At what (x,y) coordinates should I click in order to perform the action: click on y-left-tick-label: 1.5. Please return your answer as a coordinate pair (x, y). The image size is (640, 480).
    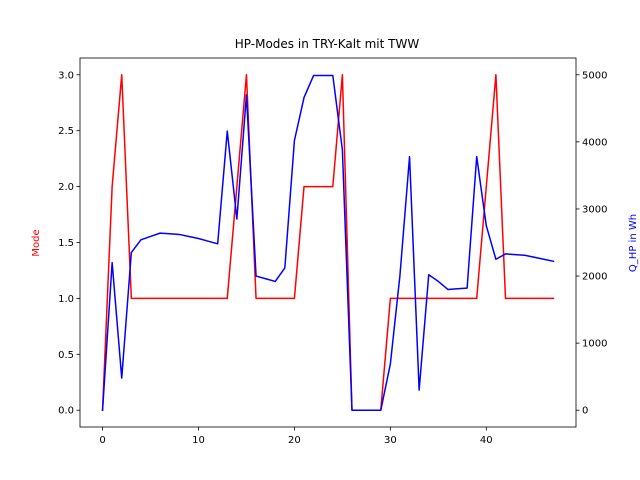
    Looking at the image, I should click on (66, 243).